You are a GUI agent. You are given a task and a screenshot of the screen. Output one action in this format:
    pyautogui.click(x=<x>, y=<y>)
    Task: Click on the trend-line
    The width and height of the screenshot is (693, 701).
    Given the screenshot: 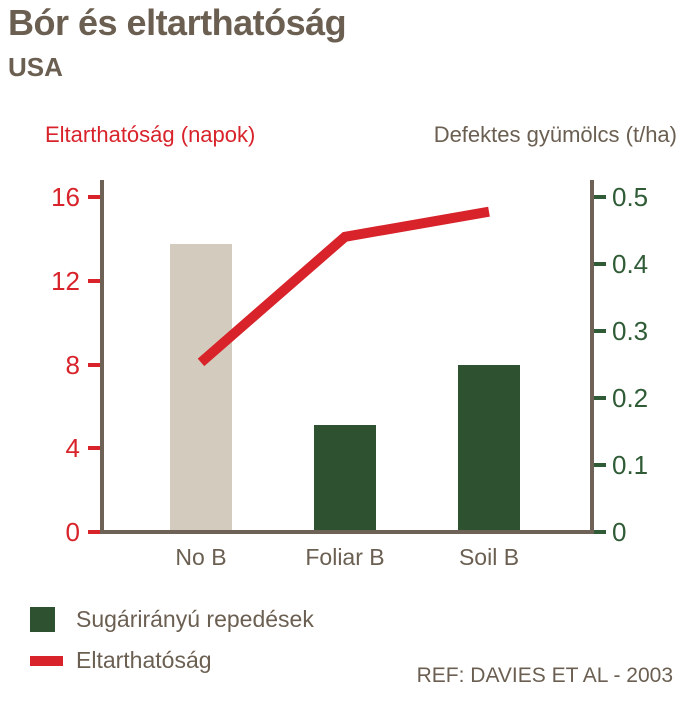 What is the action you would take?
    pyautogui.click(x=343, y=286)
    